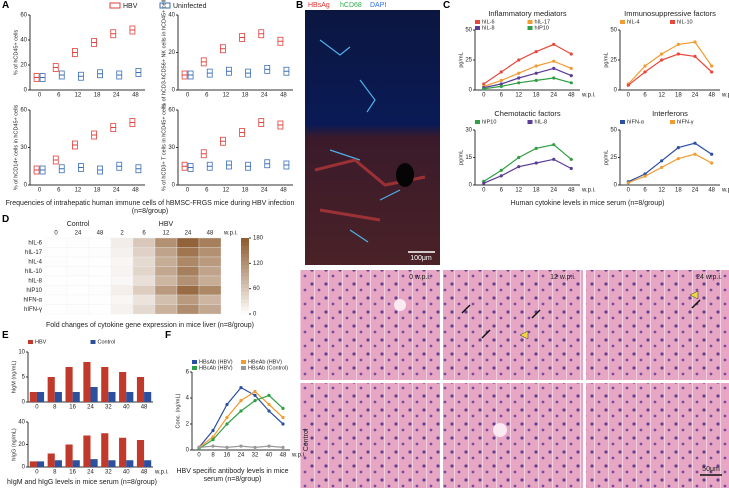 The height and width of the screenshot is (488, 729). What do you see at coordinates (122, 234) in the screenshot?
I see `column-label: 2` at bounding box center [122, 234].